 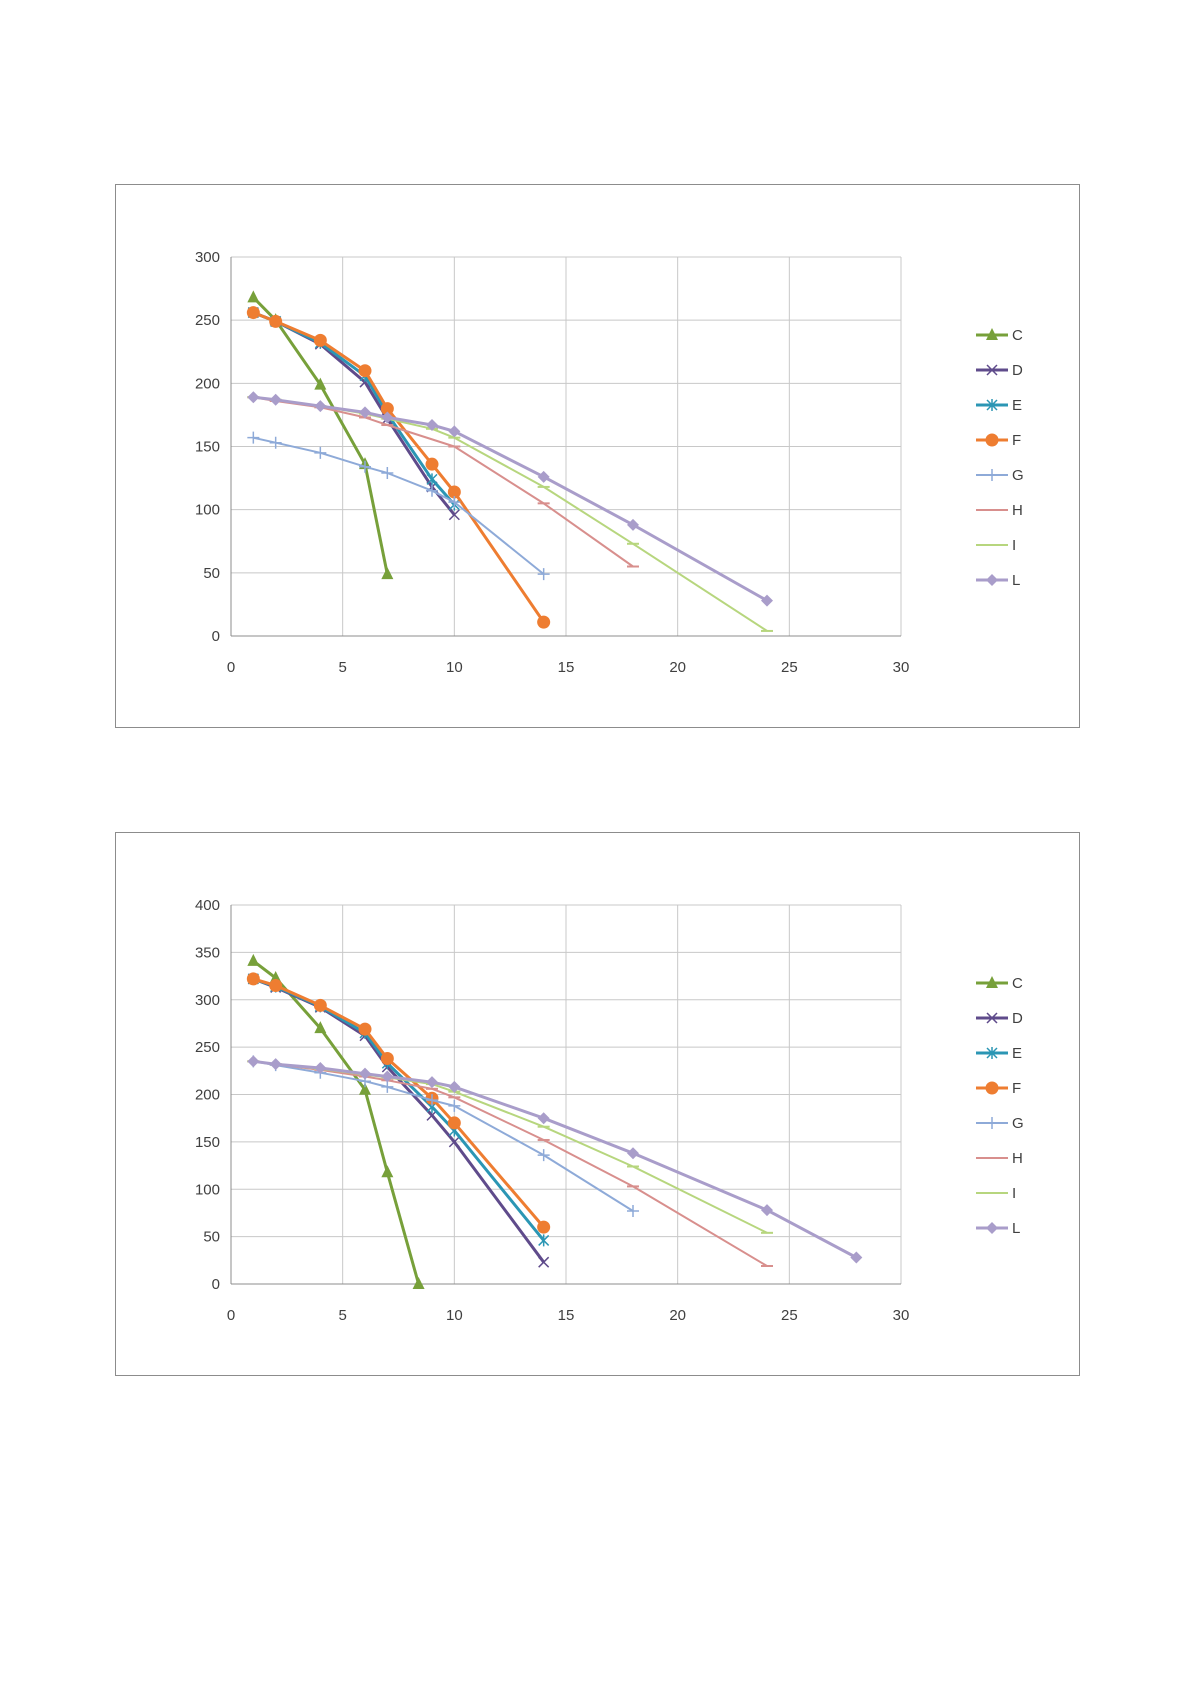 I want to click on chart-1-legend-item-L: L, so click(x=998, y=580).